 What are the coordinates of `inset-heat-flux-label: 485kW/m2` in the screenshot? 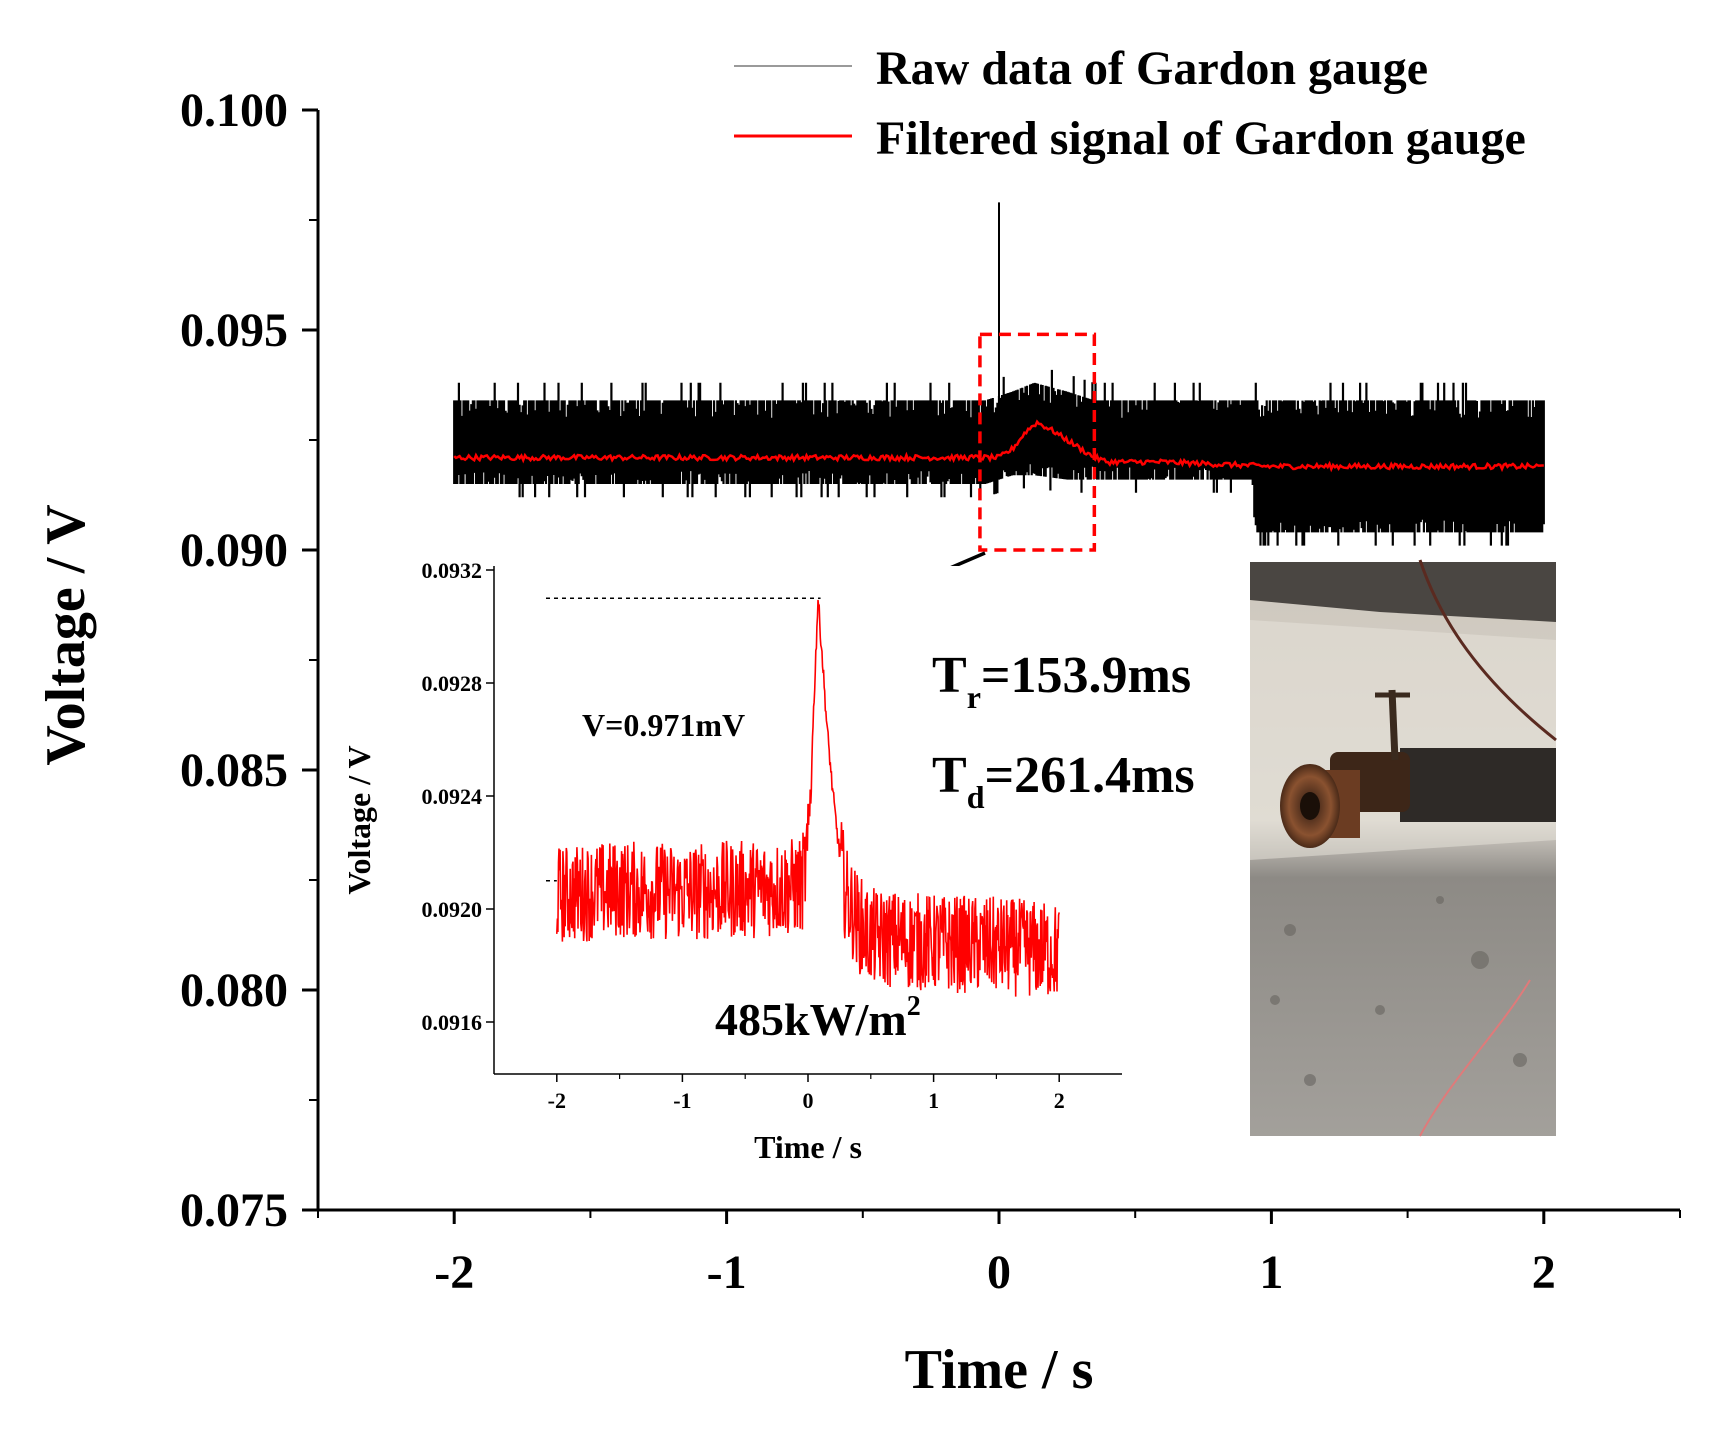 It's located at (818, 1018).